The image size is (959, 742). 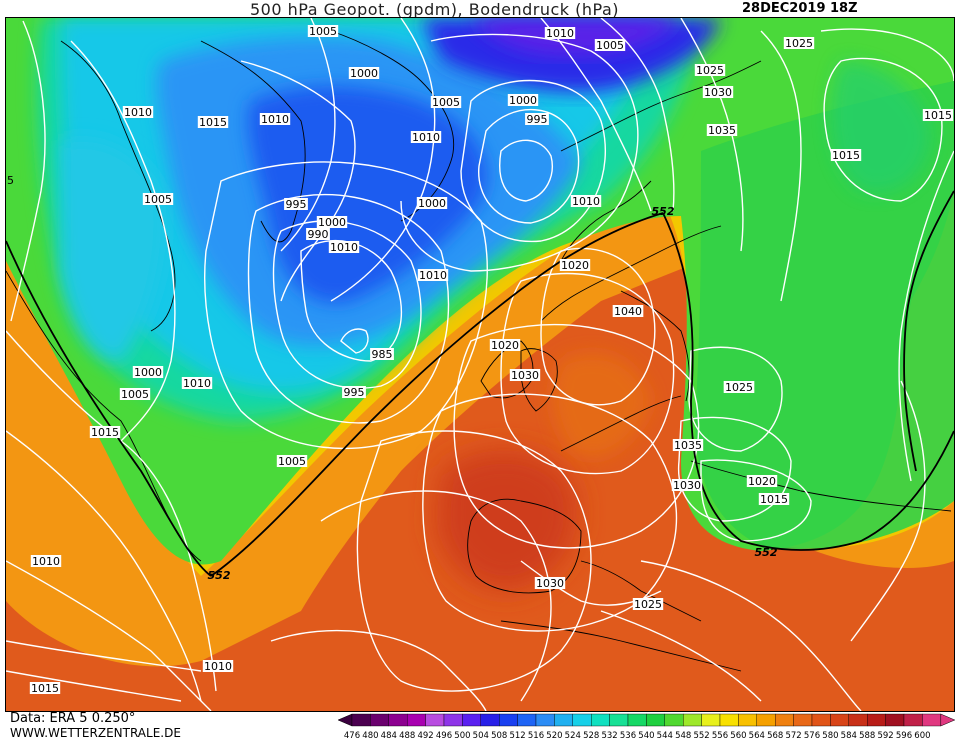 I want to click on colorbar-tick-label: 584, so click(x=849, y=736).